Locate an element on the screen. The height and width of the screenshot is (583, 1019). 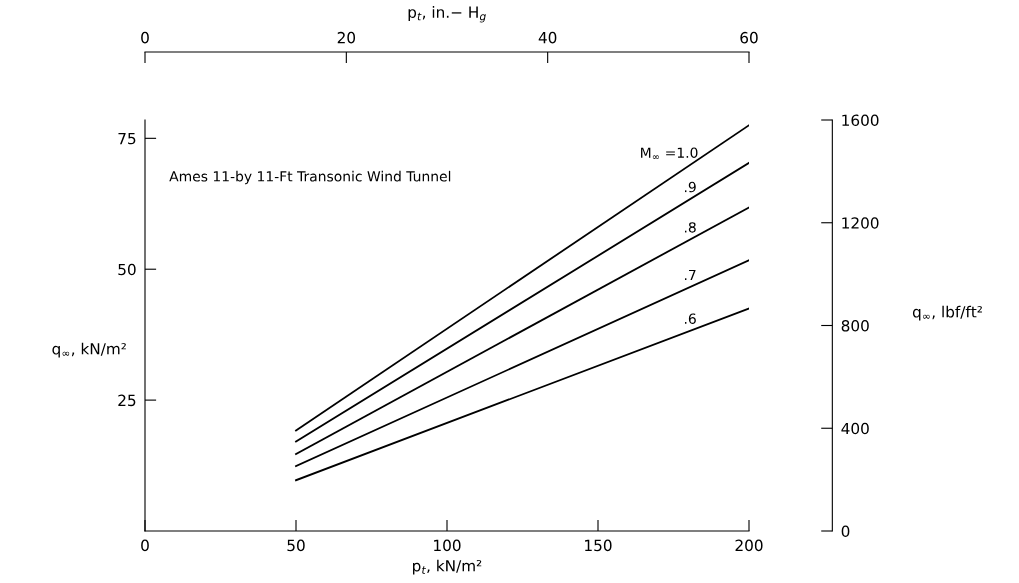
x2-tick-label: 60 is located at coordinates (749, 37).